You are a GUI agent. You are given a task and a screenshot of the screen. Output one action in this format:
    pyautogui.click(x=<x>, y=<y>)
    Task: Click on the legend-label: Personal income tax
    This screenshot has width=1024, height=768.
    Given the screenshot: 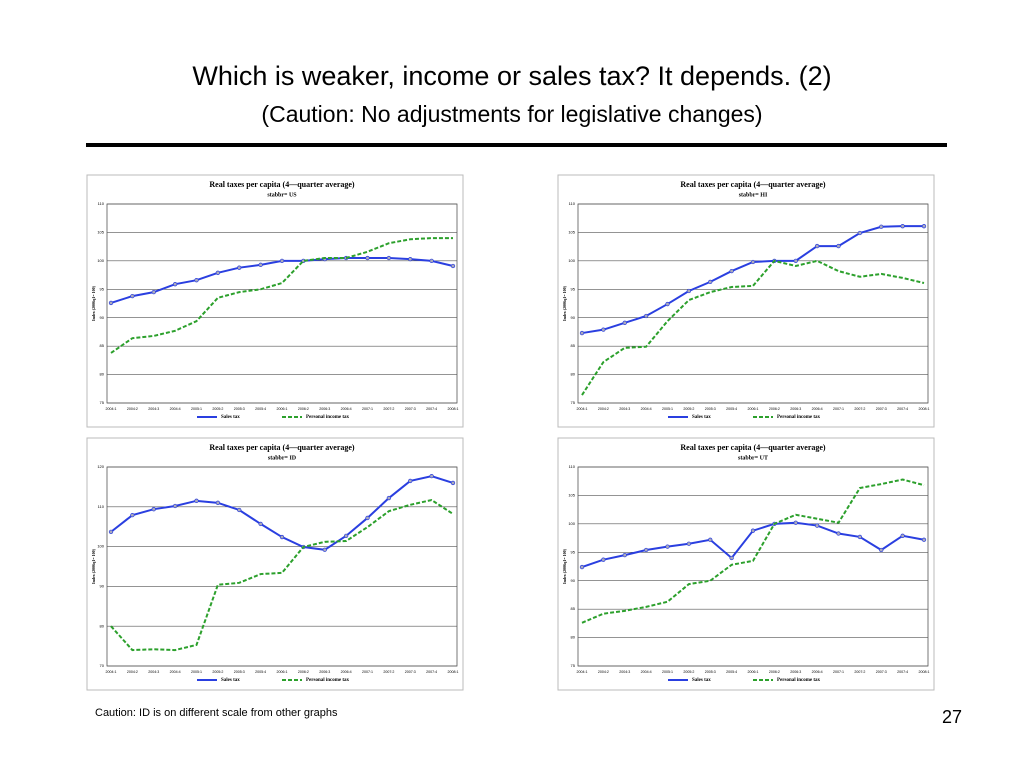 What is the action you would take?
    pyautogui.click(x=328, y=680)
    